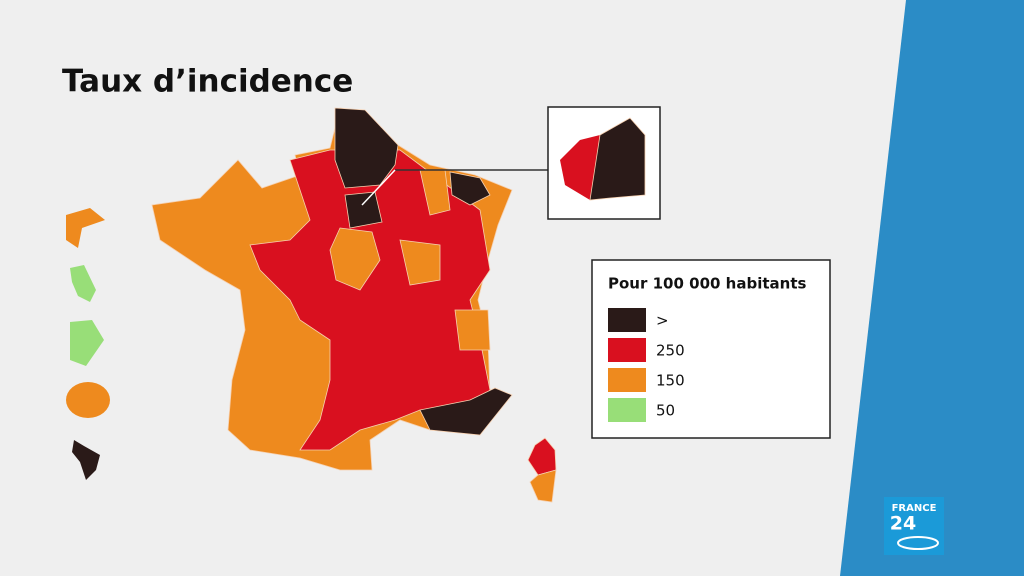 The height and width of the screenshot is (576, 1024). What do you see at coordinates (662, 321) in the screenshot?
I see `legend-label: >` at bounding box center [662, 321].